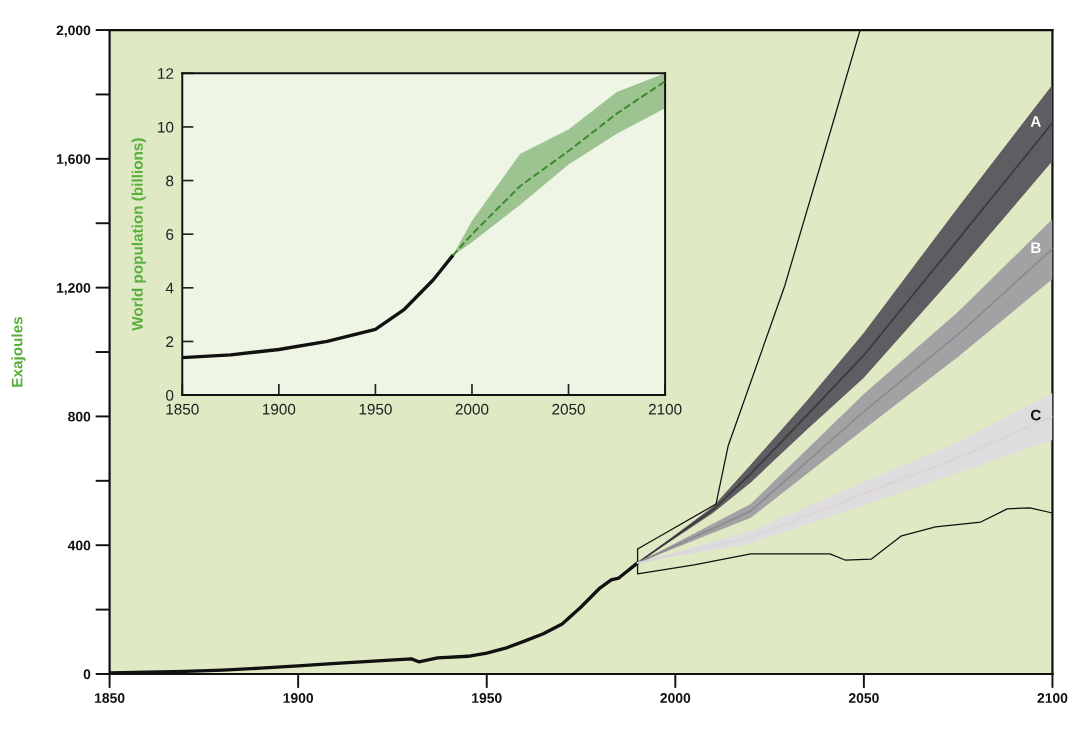  What do you see at coordinates (170, 234) in the screenshot?
I see `y-tick-label: 6` at bounding box center [170, 234].